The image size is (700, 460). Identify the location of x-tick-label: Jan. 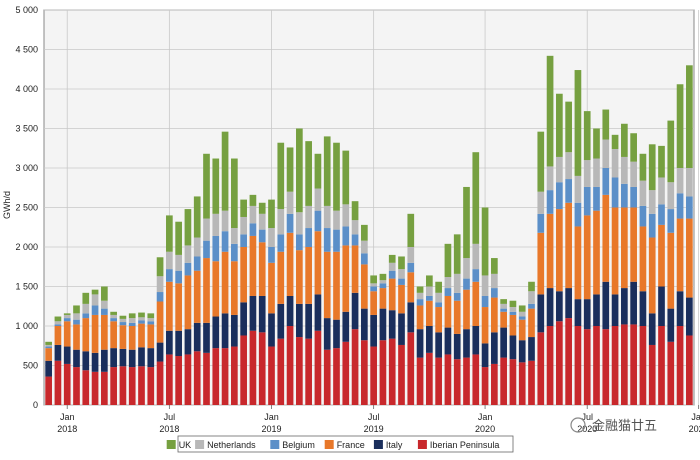
(485, 417).